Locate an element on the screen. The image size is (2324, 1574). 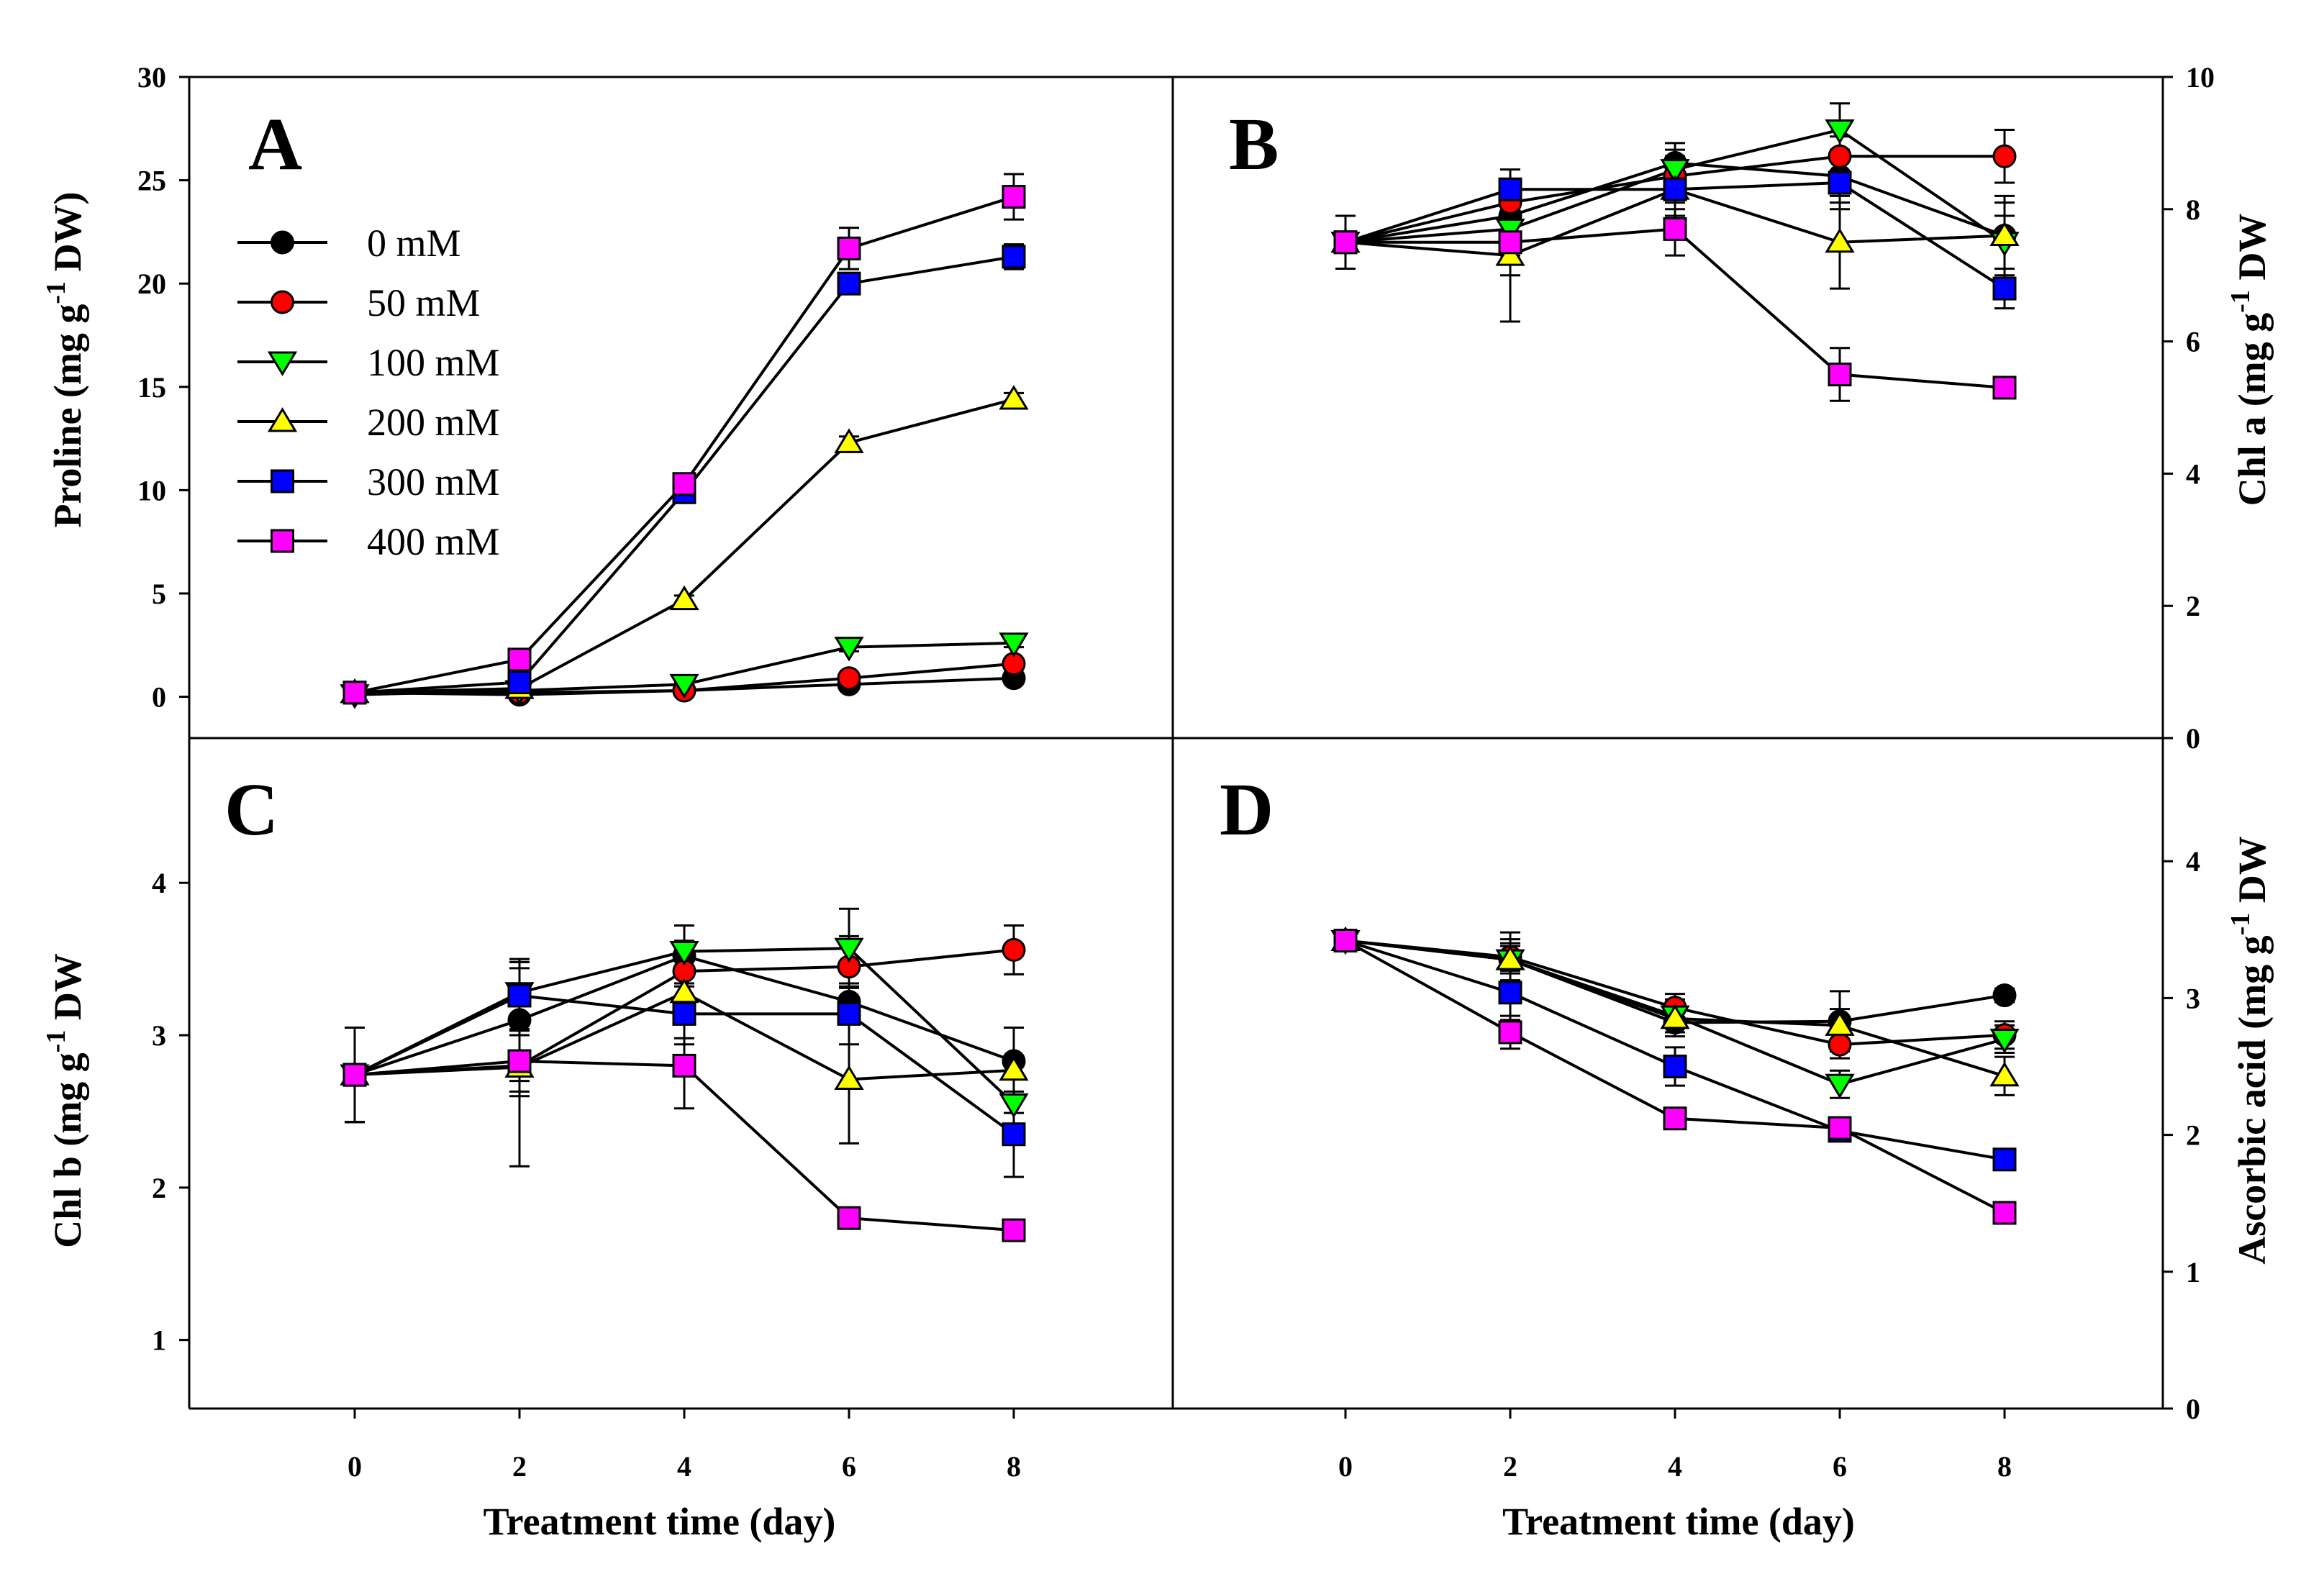
panel-D-ytick-label: 2 is located at coordinates (2193, 1135).